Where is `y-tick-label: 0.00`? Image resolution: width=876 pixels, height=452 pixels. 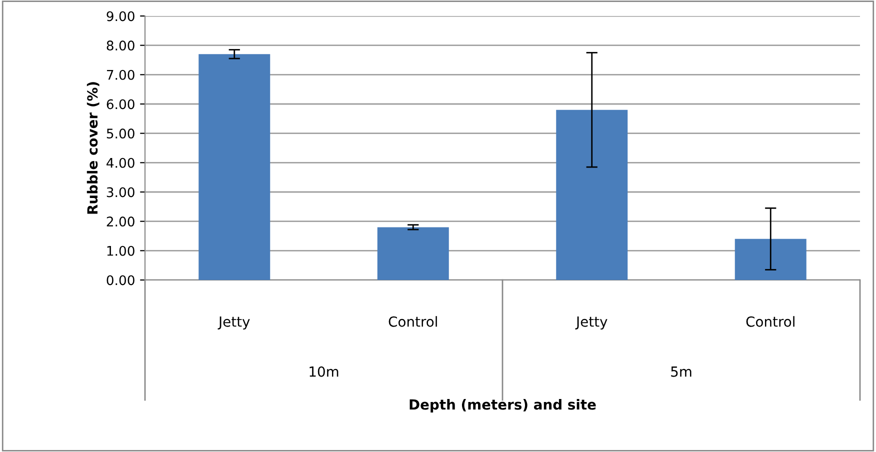
y-tick-label: 0.00 is located at coordinates (120, 280).